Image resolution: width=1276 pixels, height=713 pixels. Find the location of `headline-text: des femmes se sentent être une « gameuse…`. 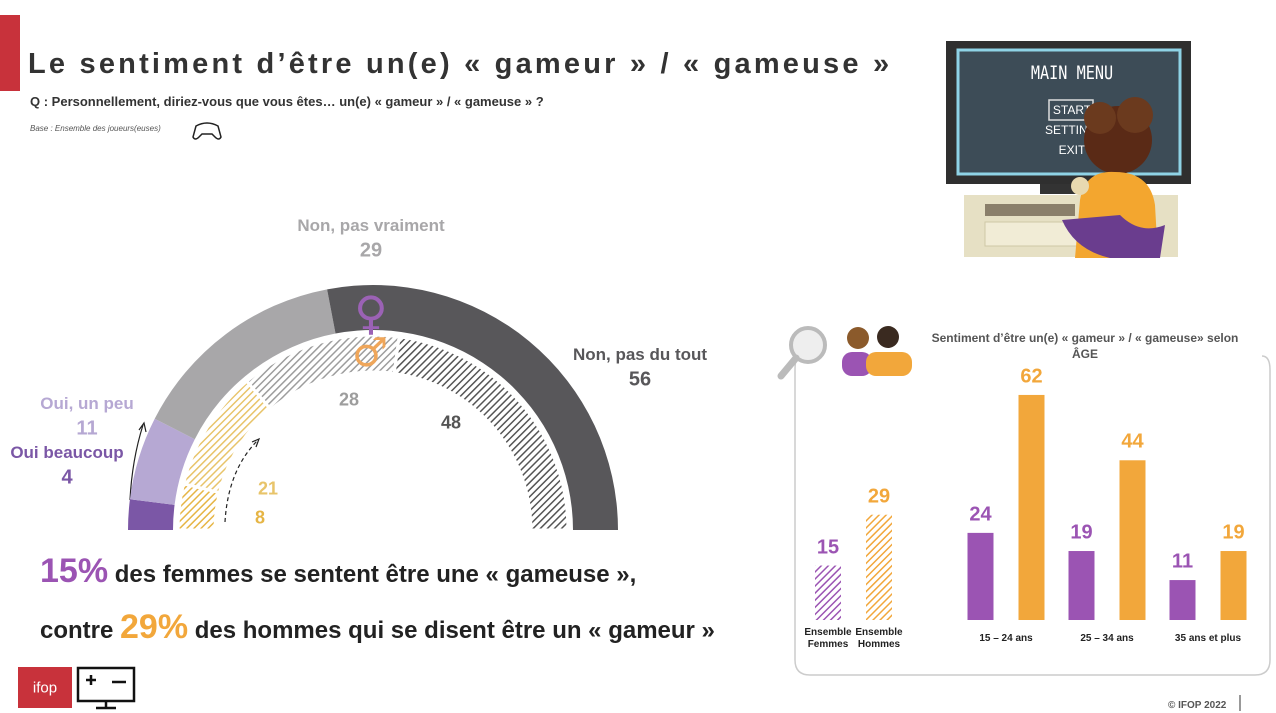

headline-text: des femmes se sentent être une « gameuse… is located at coordinates (372, 574).